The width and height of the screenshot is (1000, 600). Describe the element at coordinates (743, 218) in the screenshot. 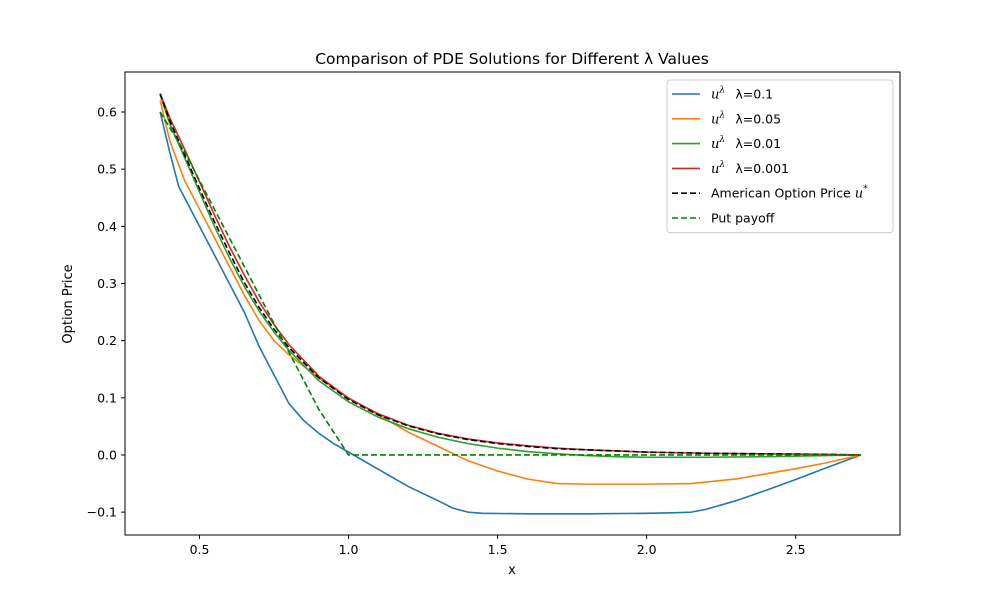

I see `legend-label: Put payoff` at that location.